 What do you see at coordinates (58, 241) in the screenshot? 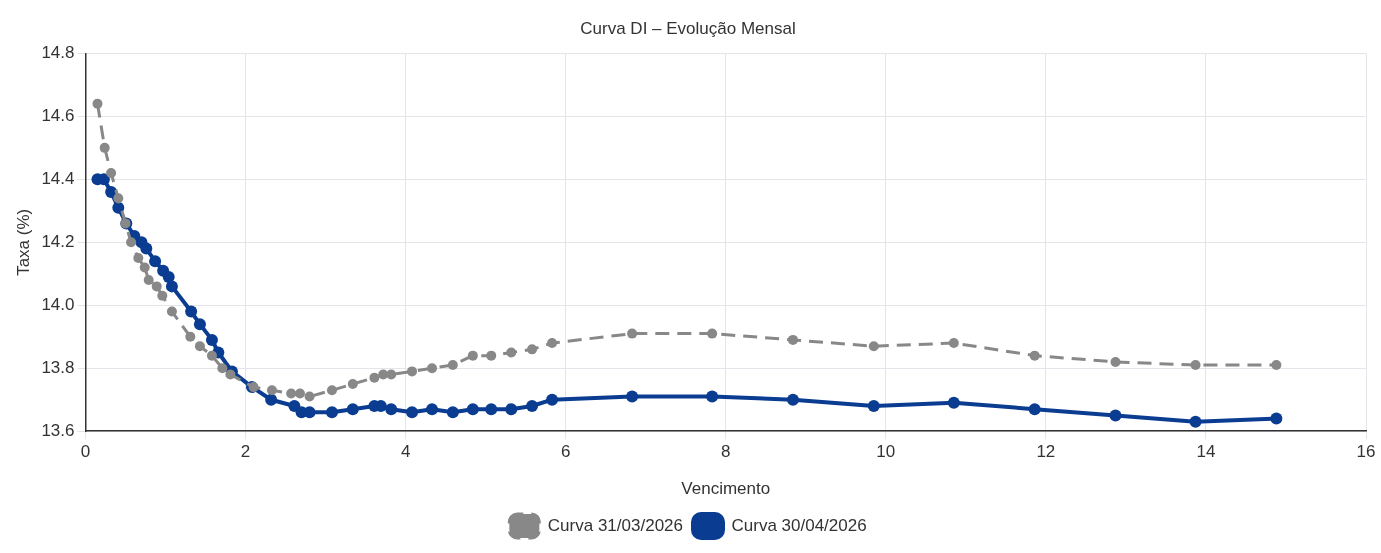
I see `y-tick-label: 14.2` at bounding box center [58, 241].